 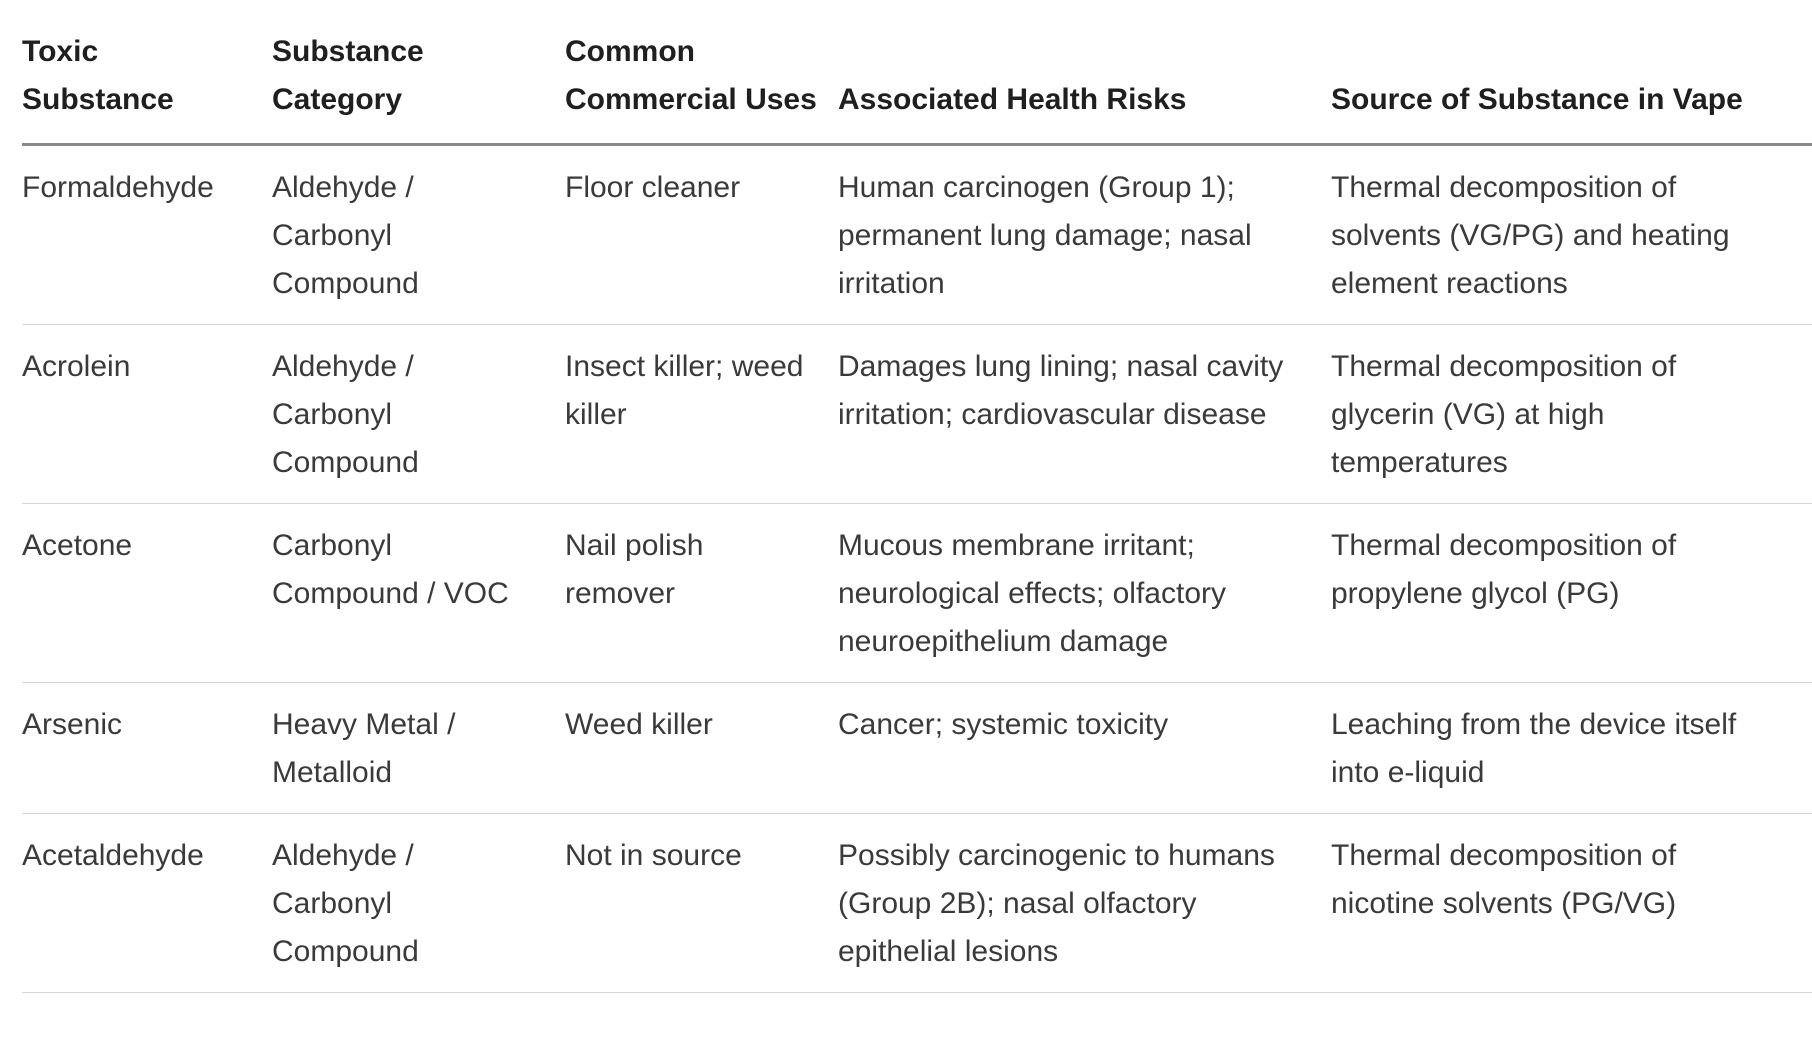 I want to click on table-cell: Heavy Metal / Metalloid, so click(x=418, y=748).